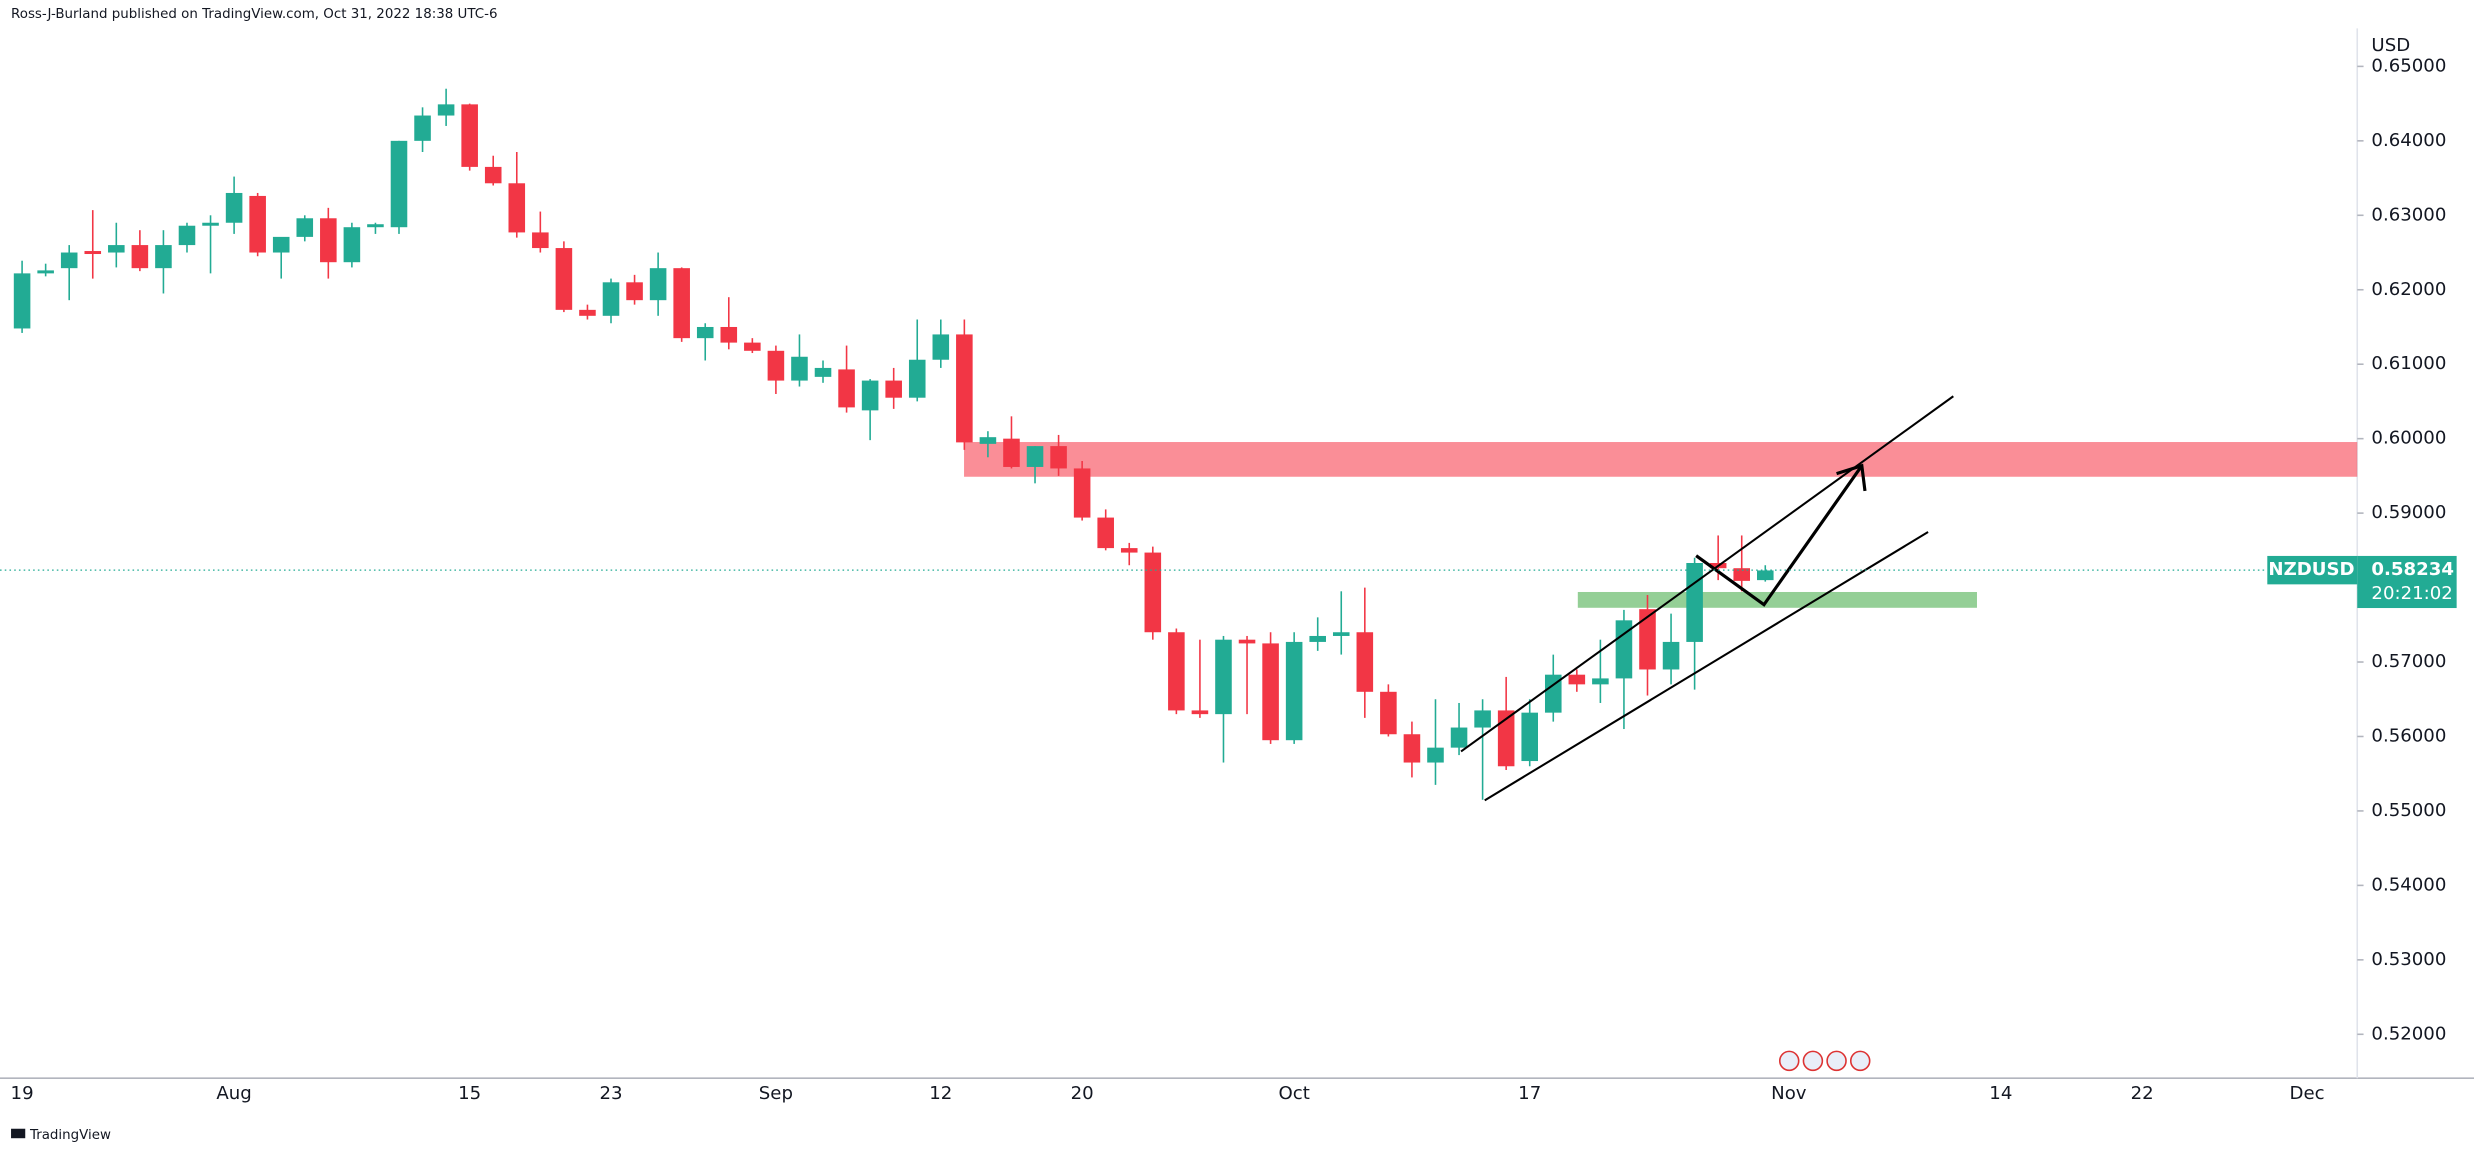 This screenshot has width=2474, height=1154. Describe the element at coordinates (1082, 1093) in the screenshot. I see `x-tick-label: 20` at that location.